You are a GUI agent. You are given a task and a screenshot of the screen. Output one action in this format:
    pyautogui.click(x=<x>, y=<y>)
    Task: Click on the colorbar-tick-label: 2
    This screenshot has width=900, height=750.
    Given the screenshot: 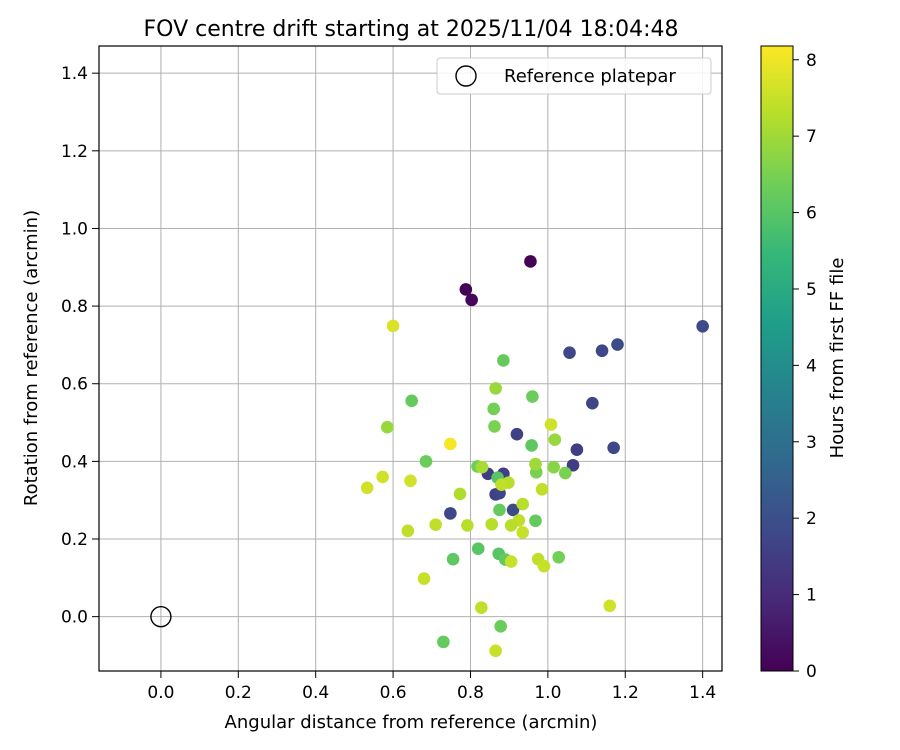 What is the action you would take?
    pyautogui.click(x=811, y=519)
    